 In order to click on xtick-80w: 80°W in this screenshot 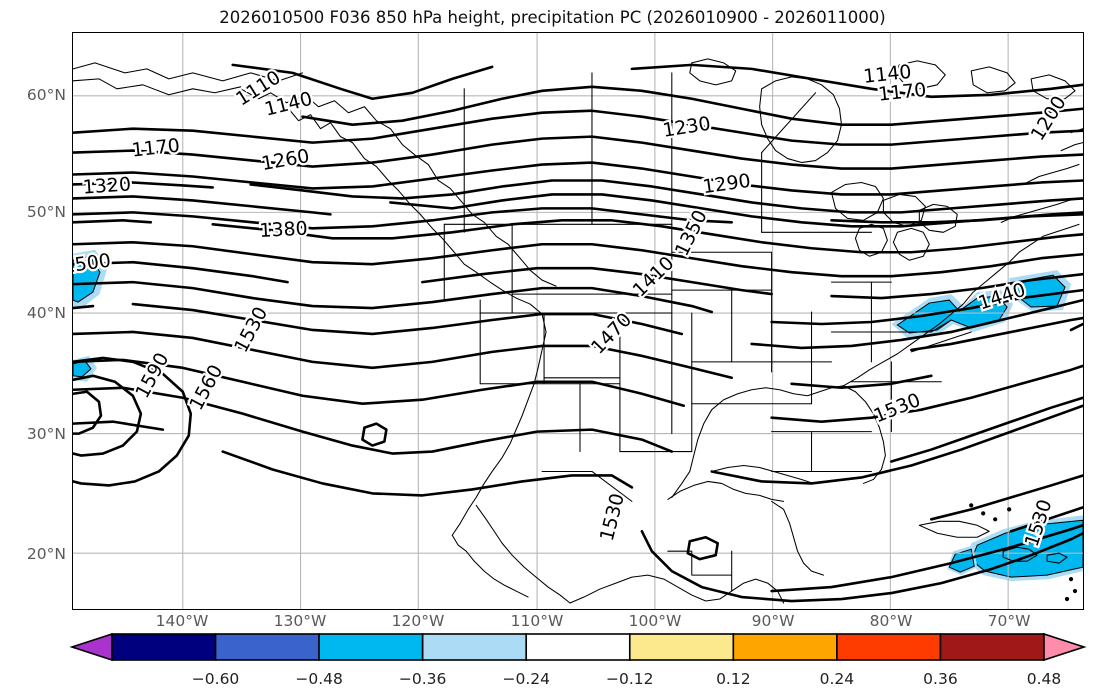, I will do `click(891, 621)`.